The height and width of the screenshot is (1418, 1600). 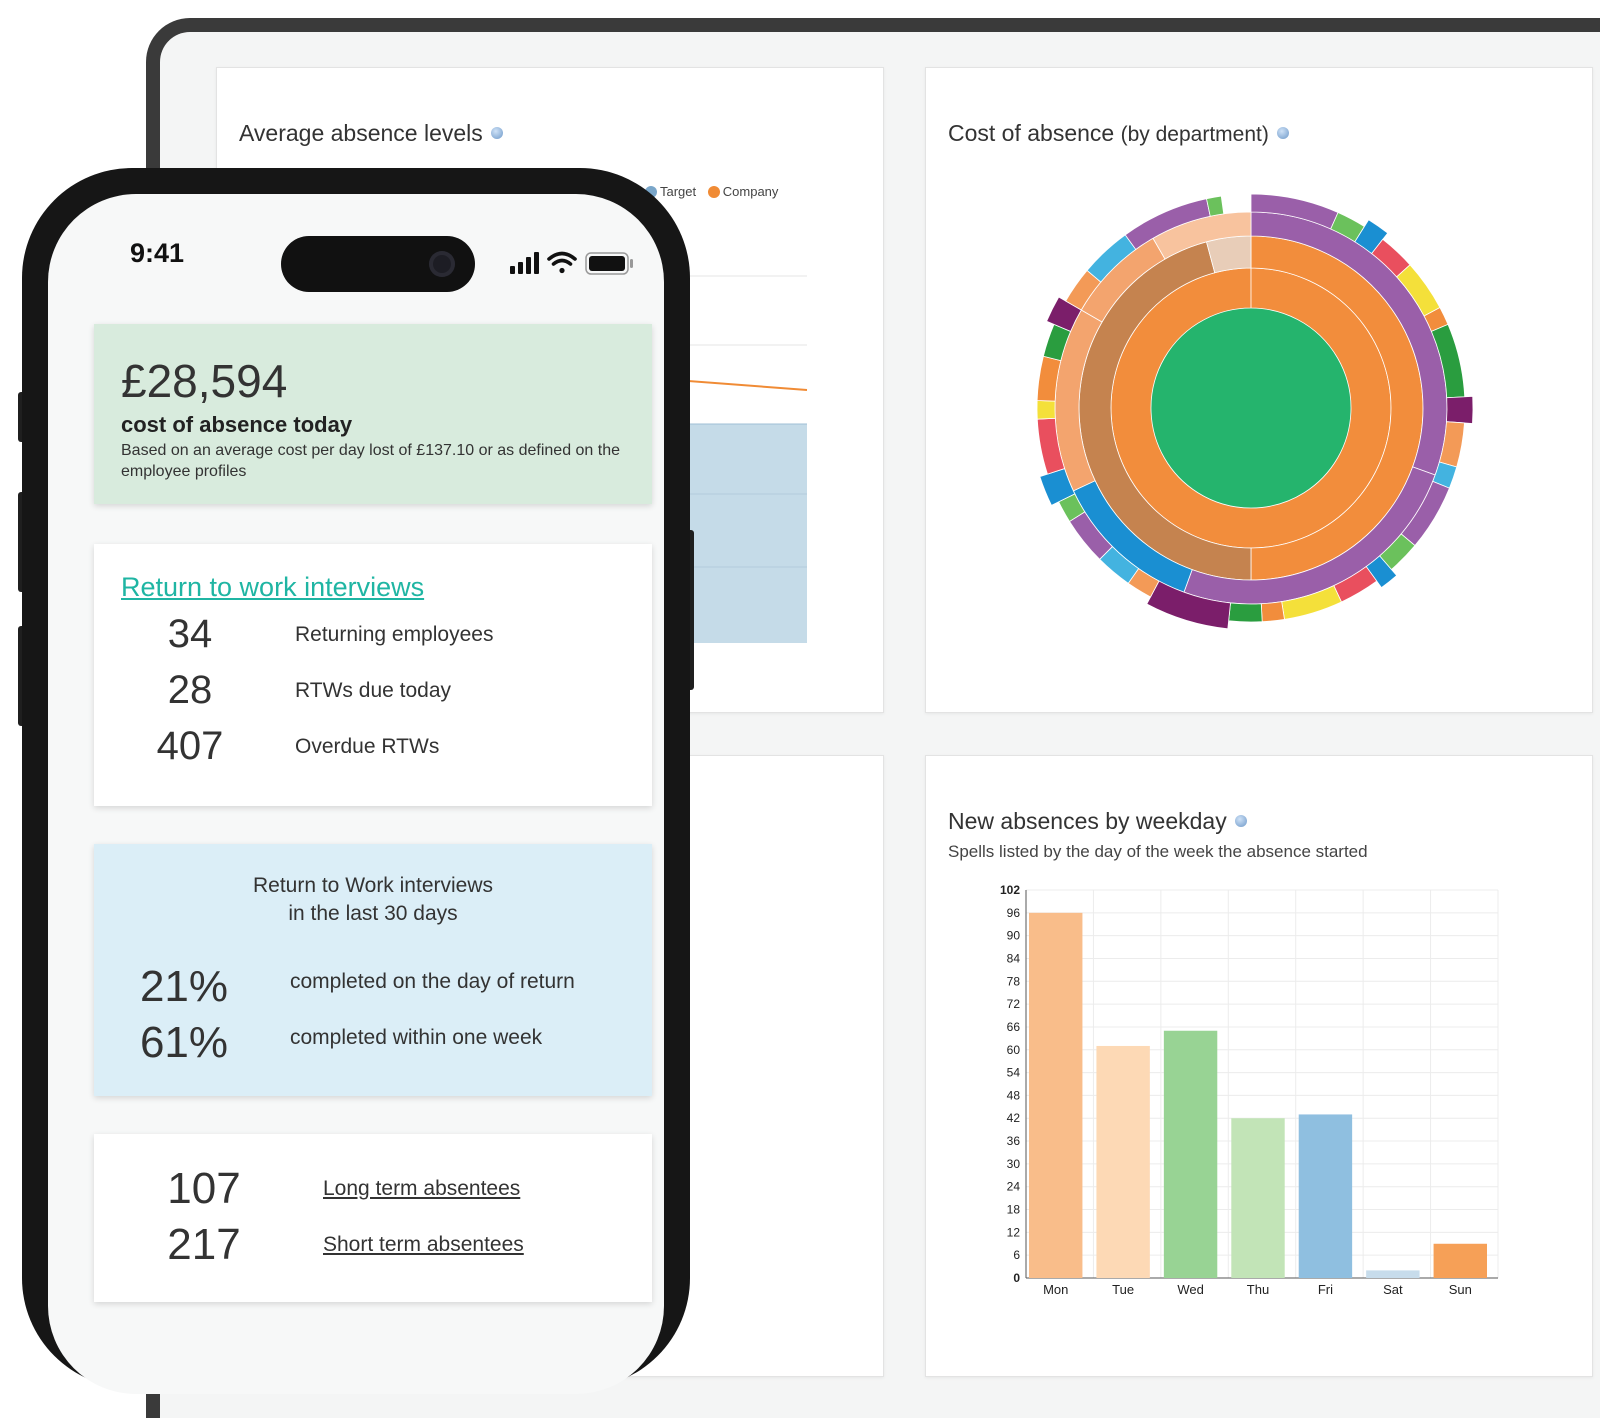 What do you see at coordinates (423, 1244) in the screenshot?
I see `short-term-absentees-link: Short term absentees` at bounding box center [423, 1244].